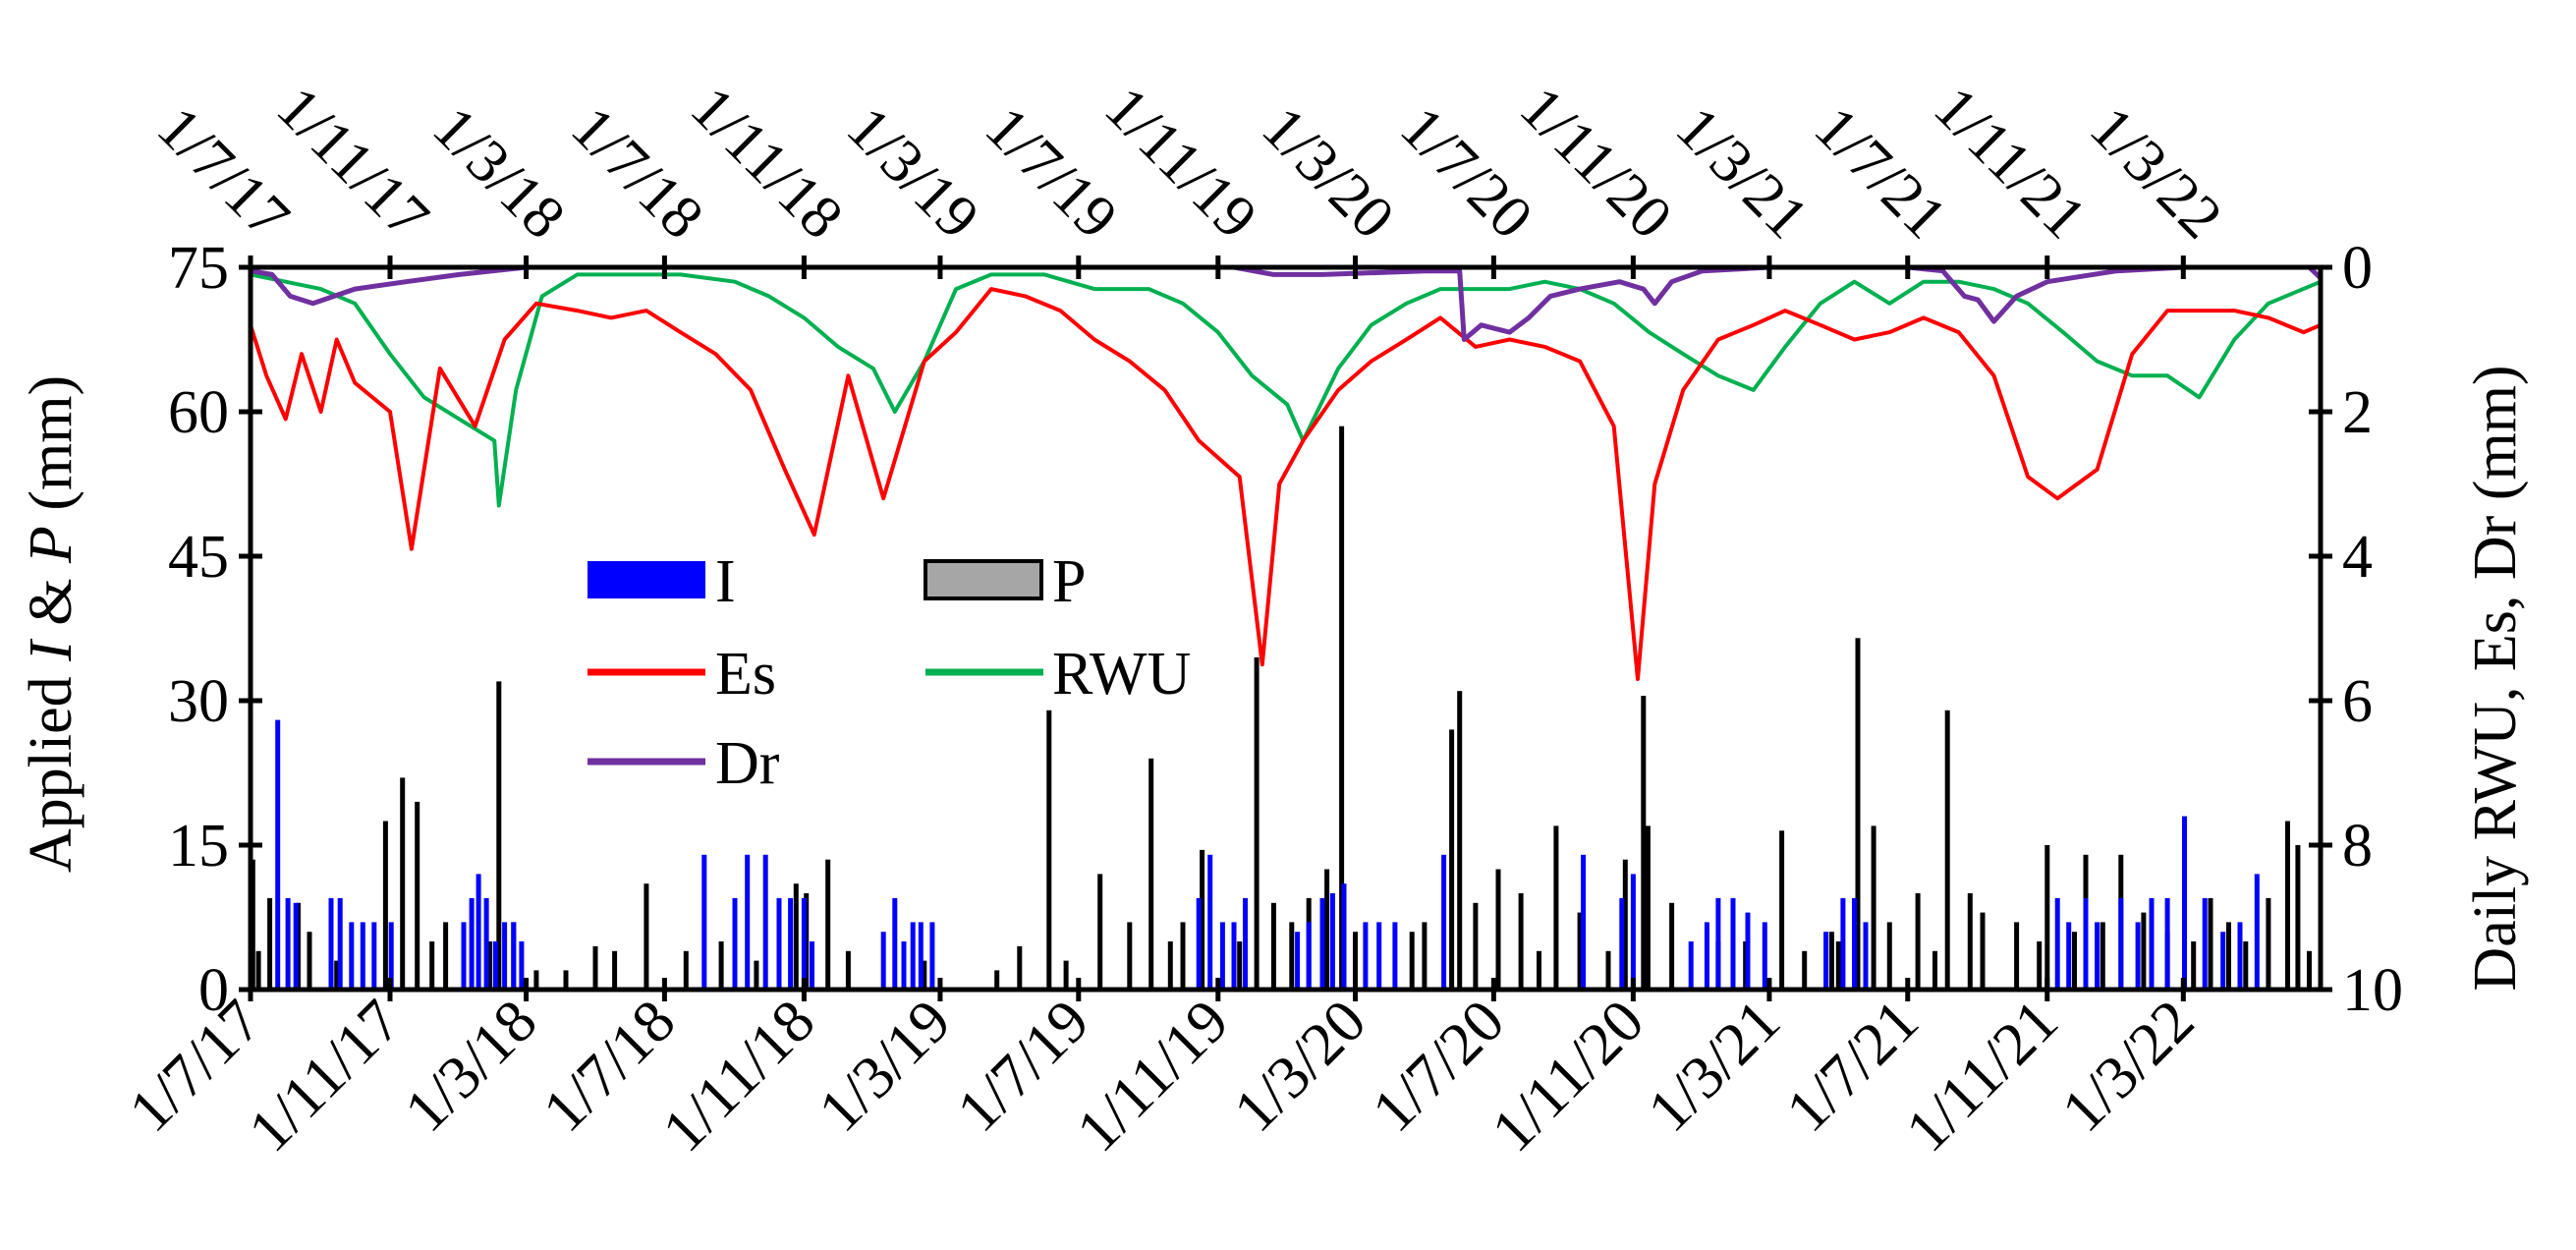 Image resolution: width=2576 pixels, height=1250 pixels. I want to click on ytick-left-label-3: 45, so click(198, 557).